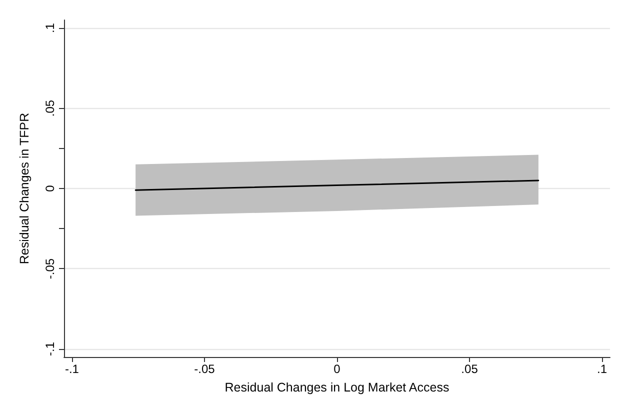  What do you see at coordinates (469, 369) in the screenshot?
I see `x-tick-label: .05` at bounding box center [469, 369].